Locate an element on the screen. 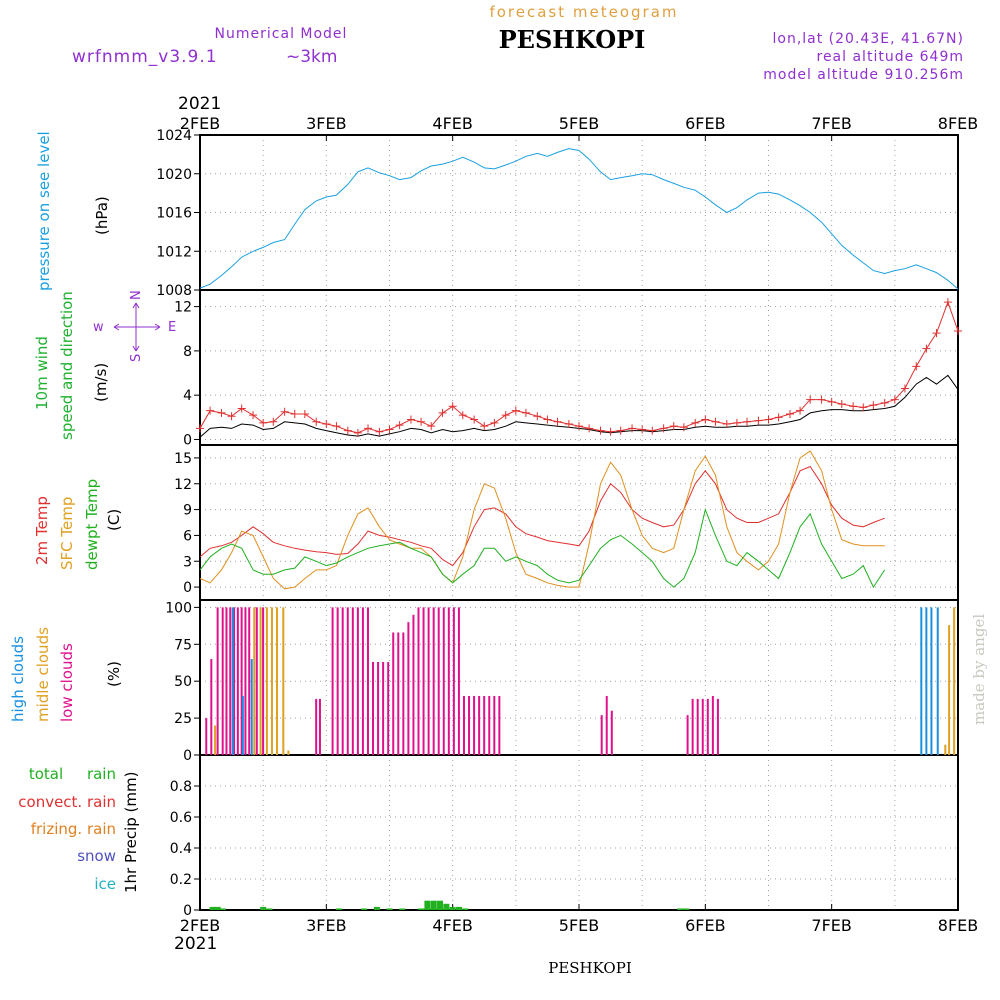 The width and height of the screenshot is (1000, 1000). x-tick-label-bottom: 4FEB is located at coordinates (452, 925).